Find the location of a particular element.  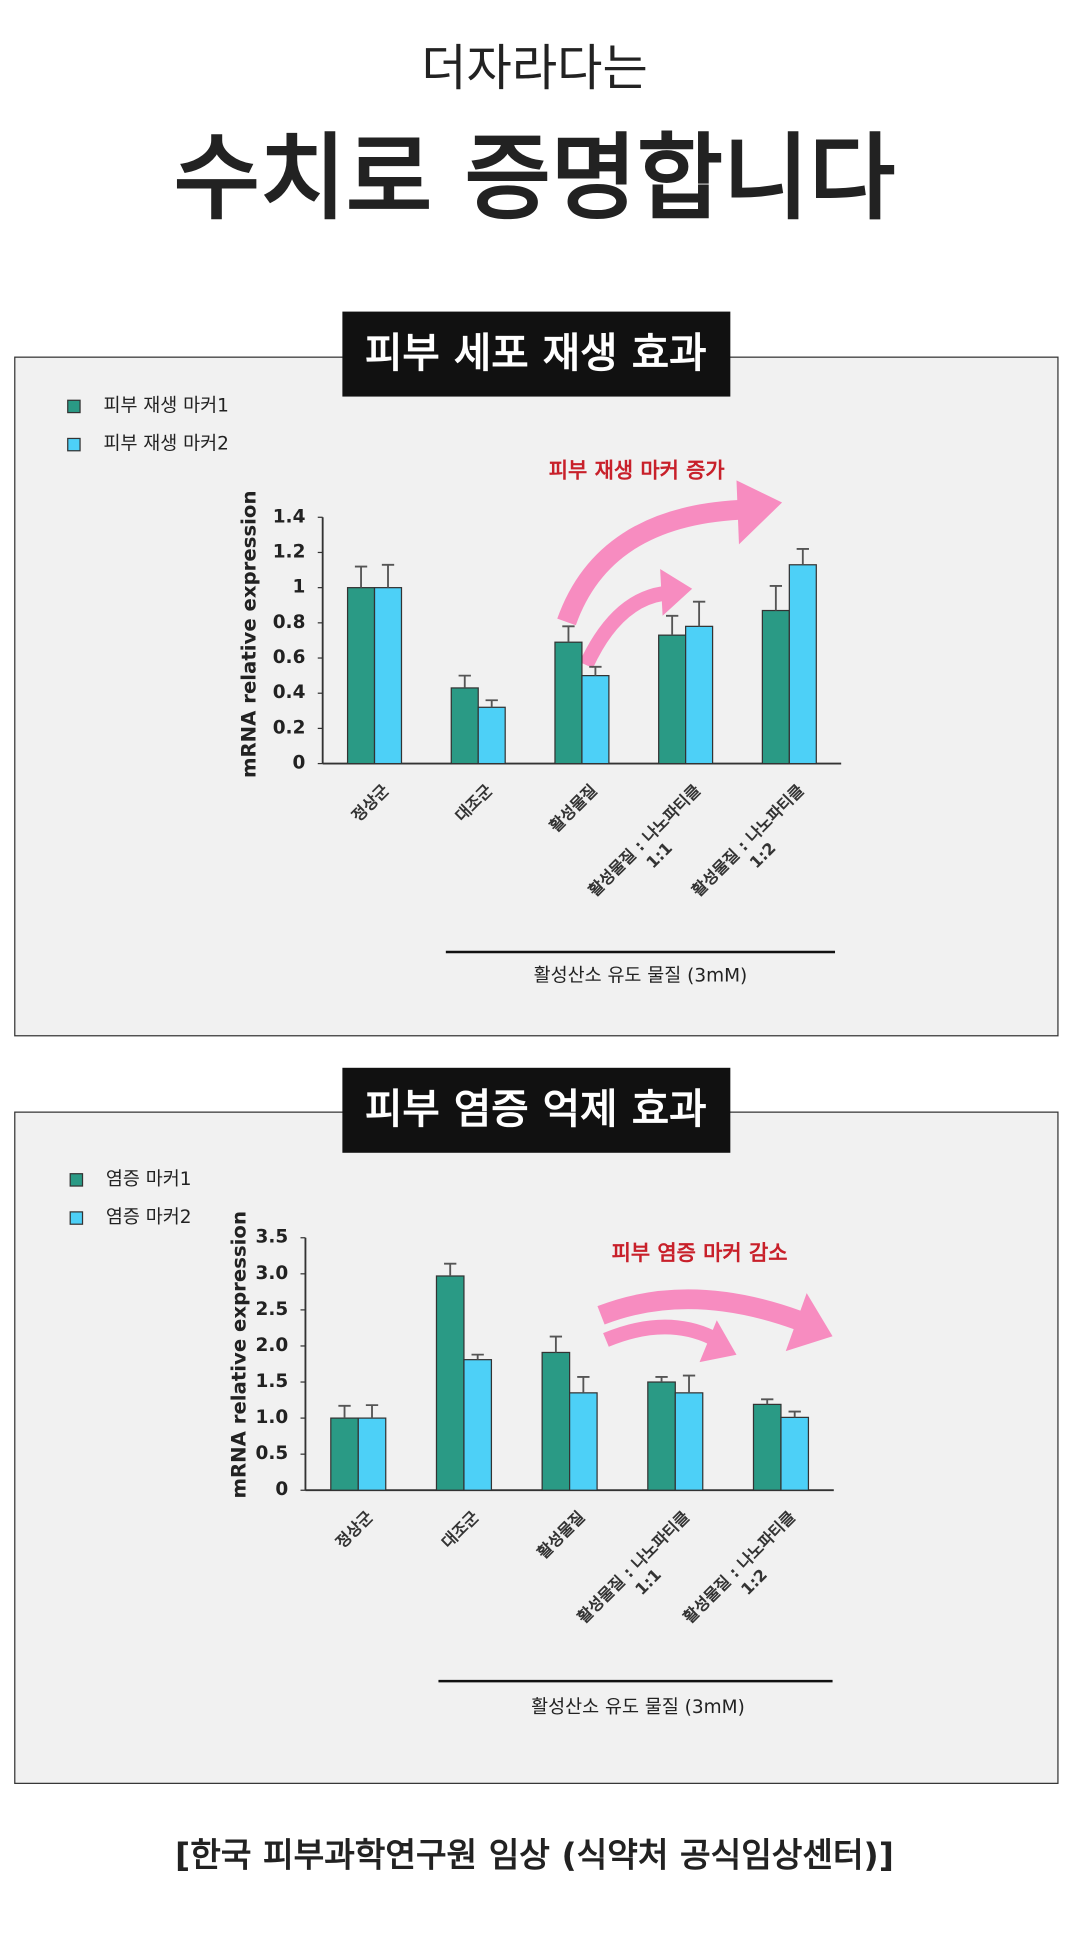

y-tick-label: 0.5 is located at coordinates (271, 1453).